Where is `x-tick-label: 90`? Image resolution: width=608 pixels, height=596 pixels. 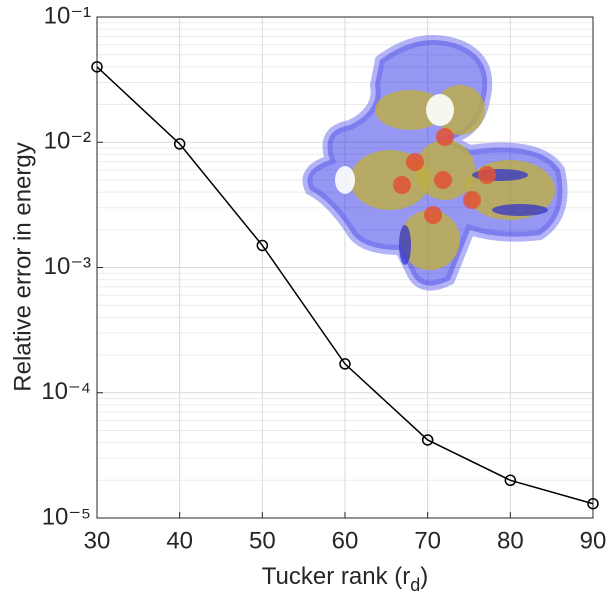 x-tick-label: 90 is located at coordinates (593, 540).